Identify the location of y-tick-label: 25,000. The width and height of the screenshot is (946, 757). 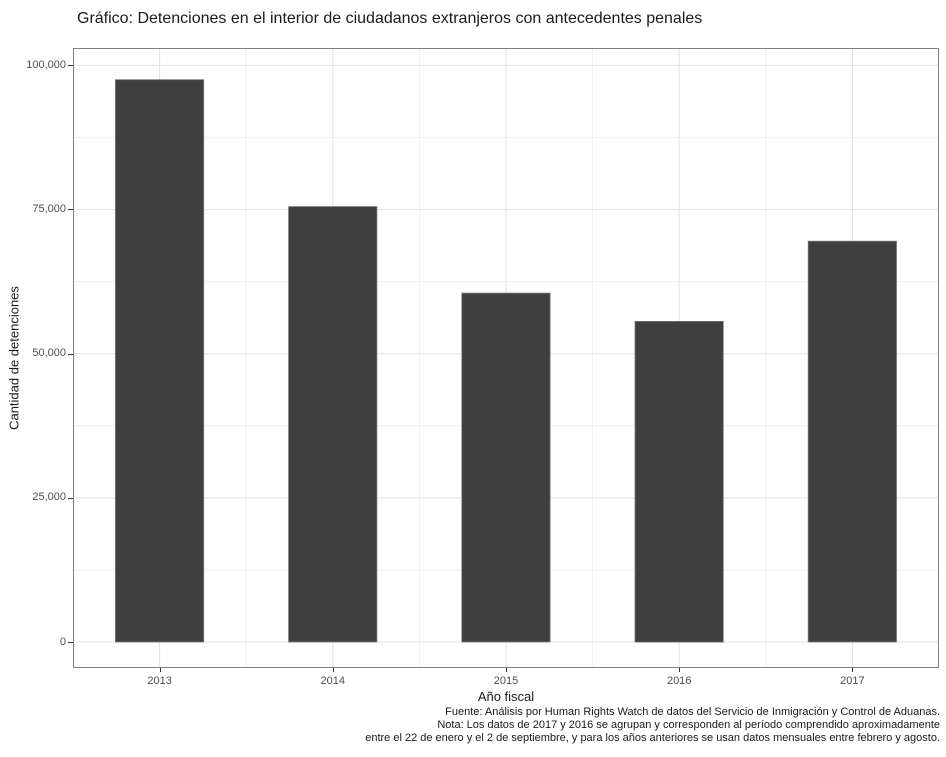
(49, 497).